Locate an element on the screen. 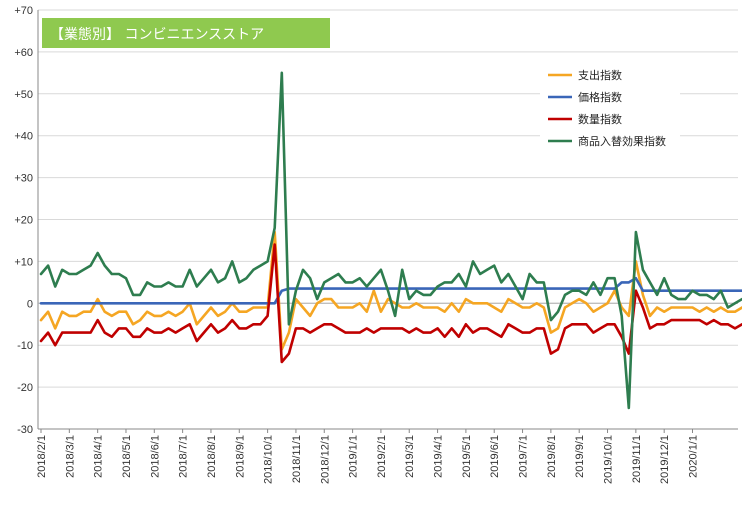 The image size is (742, 510). x-tick-label: 2018/11/1 is located at coordinates (297, 459).